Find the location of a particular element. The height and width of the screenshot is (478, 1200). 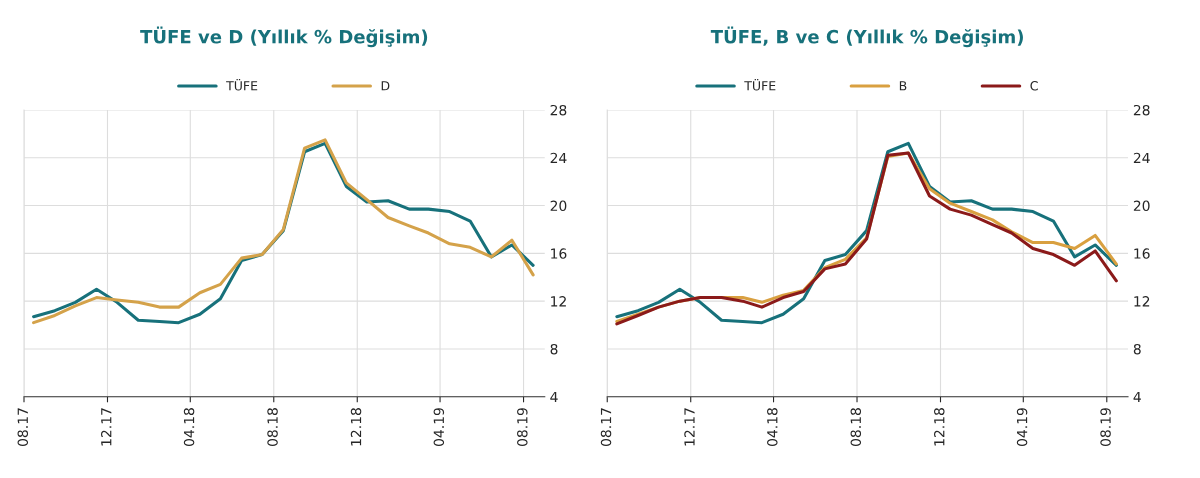

chart-title: TÜFE ve D (Yıllık % Değişim) is located at coordinates (284, 37).